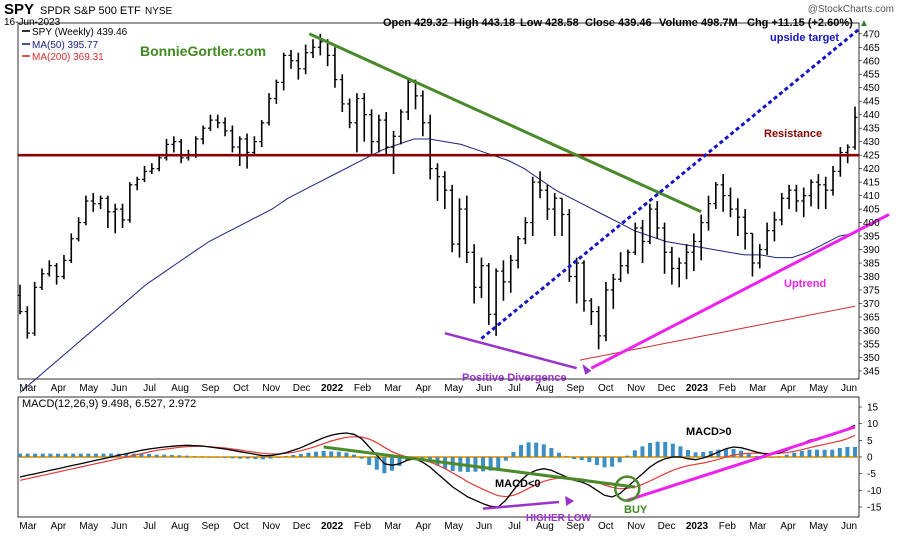 This screenshot has height=539, width=900. I want to click on site-label: BonnieGortler.com, so click(203, 51).